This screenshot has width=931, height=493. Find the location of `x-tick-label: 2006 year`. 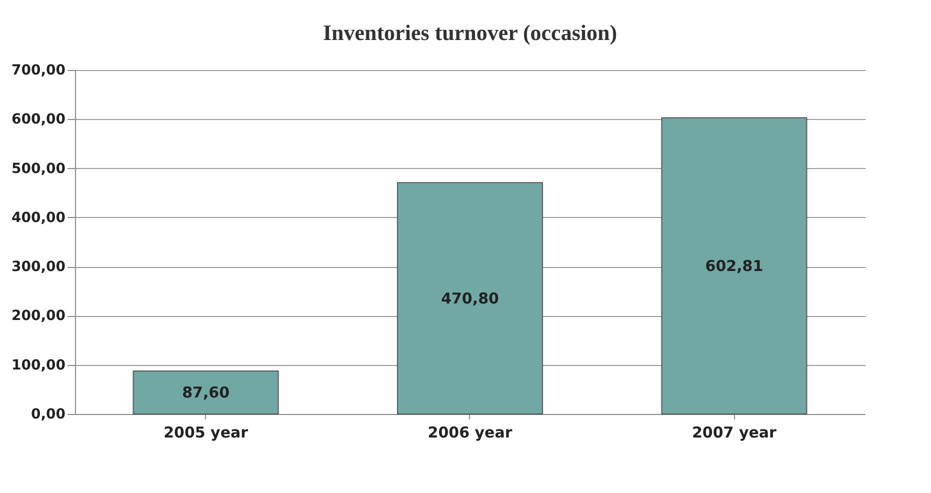

x-tick-label: 2006 year is located at coordinates (470, 433).